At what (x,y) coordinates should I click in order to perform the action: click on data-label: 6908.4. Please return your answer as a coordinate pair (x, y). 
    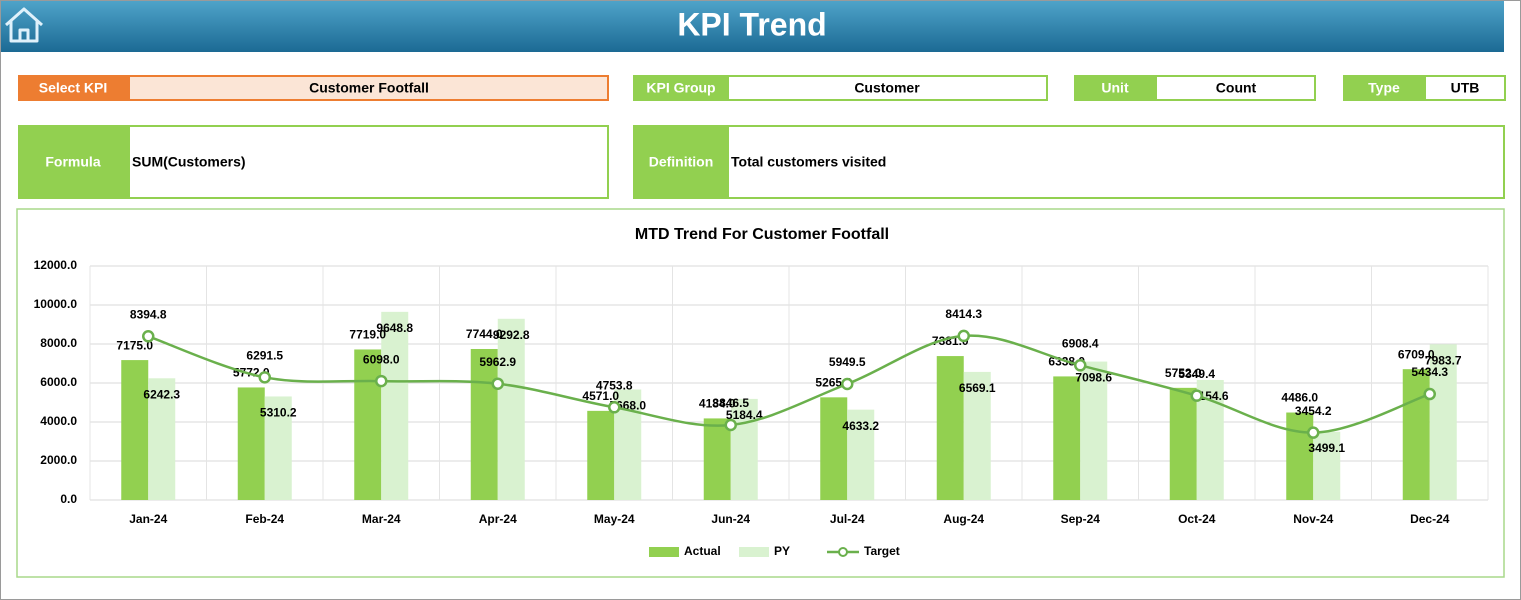
    Looking at the image, I should click on (1080, 343).